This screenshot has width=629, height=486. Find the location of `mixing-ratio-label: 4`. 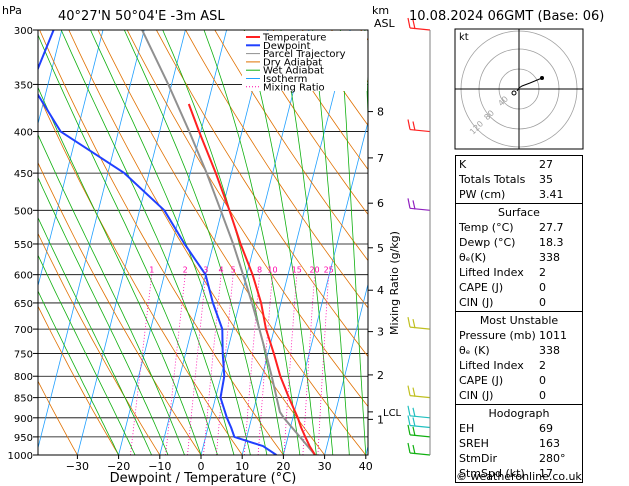

mixing-ratio-label: 4 is located at coordinates (220, 270).